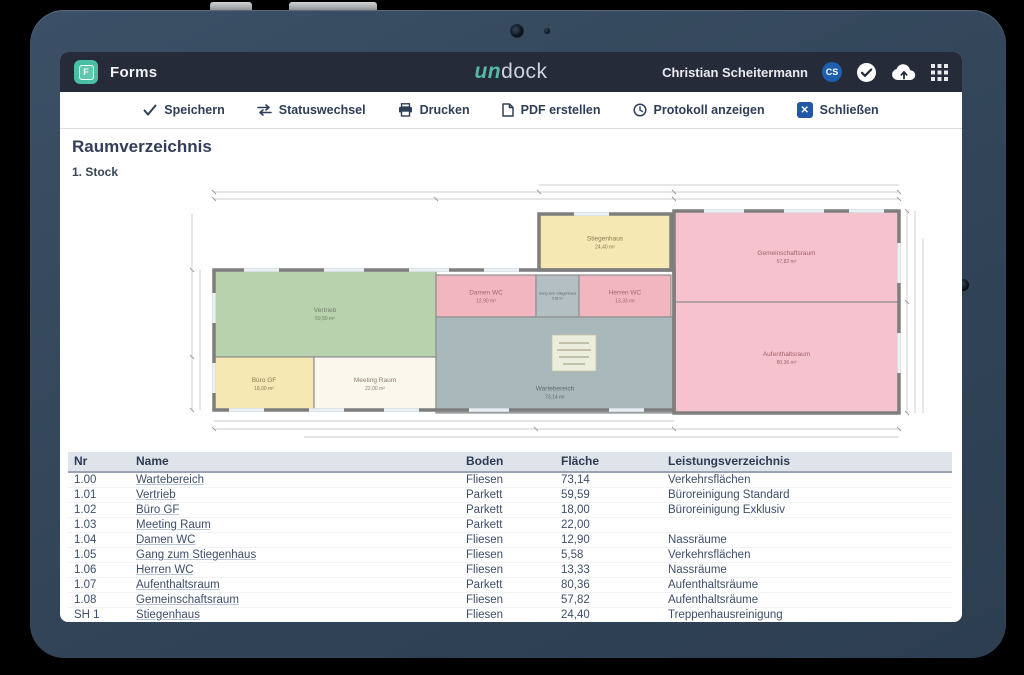 This screenshot has height=675, width=1024. I want to click on cell-boden: Fliesen, so click(507, 540).